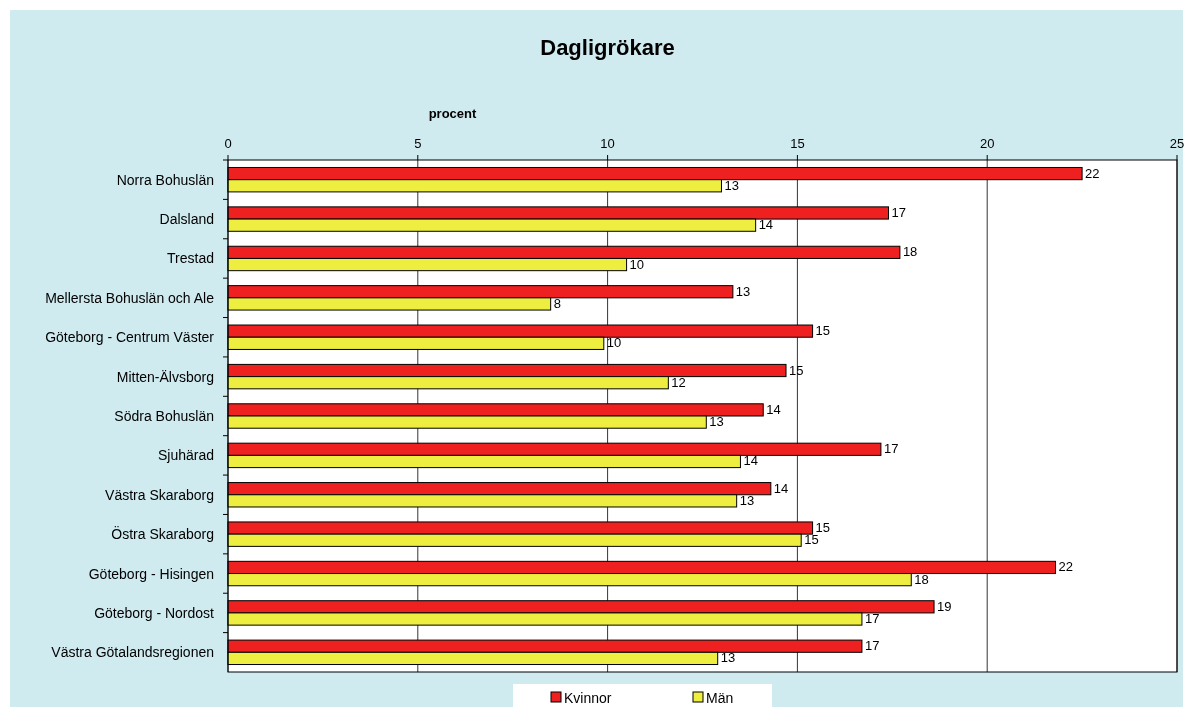 The height and width of the screenshot is (707, 1193). What do you see at coordinates (607, 143) in the screenshot?
I see `x-tick-label: 10` at bounding box center [607, 143].